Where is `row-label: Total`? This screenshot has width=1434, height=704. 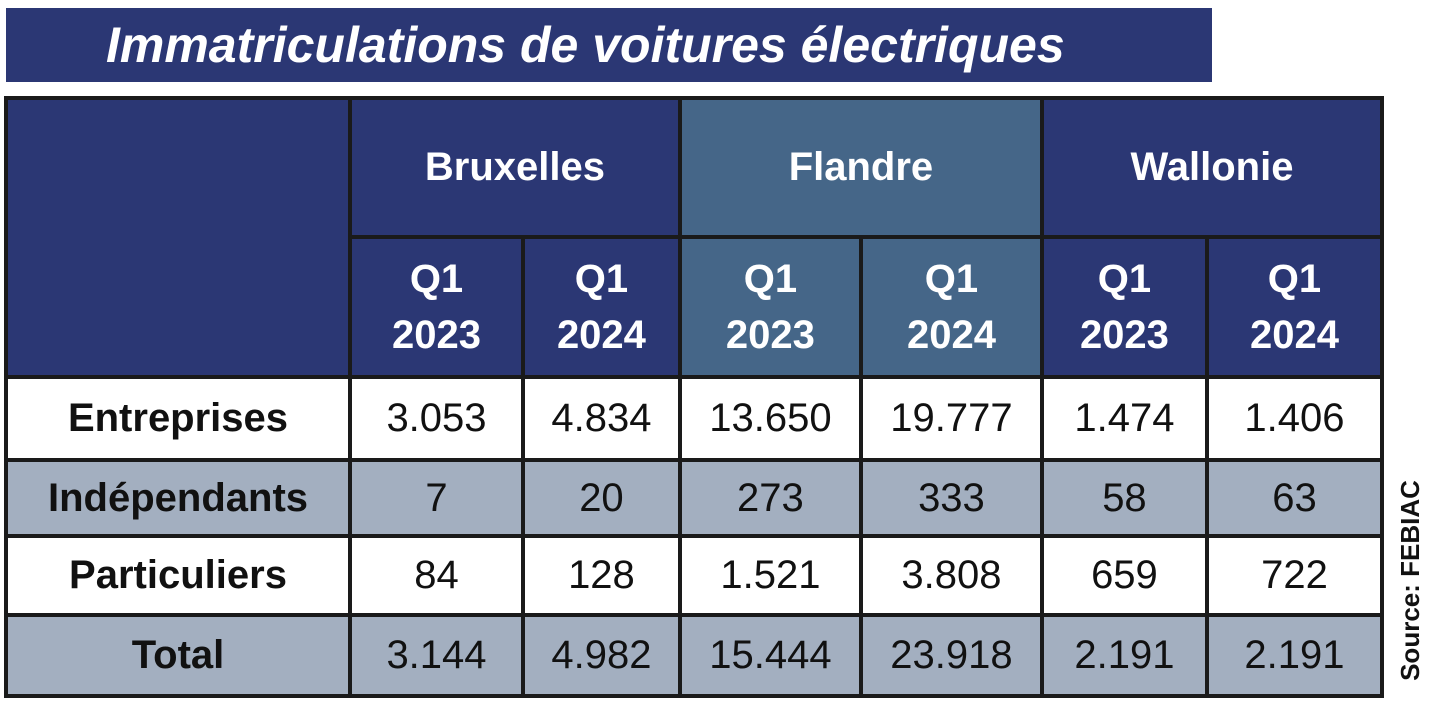
row-label: Total is located at coordinates (178, 655).